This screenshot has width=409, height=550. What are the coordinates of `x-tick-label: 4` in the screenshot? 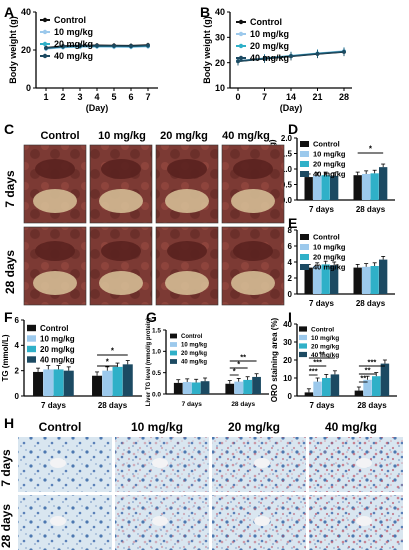 It's located at (96, 97).